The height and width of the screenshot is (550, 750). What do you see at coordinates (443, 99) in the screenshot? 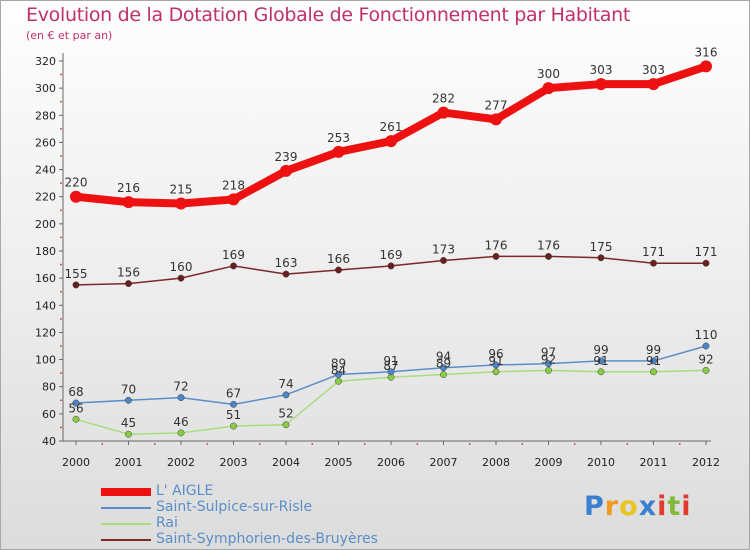
I see `data-label: 282` at bounding box center [443, 99].